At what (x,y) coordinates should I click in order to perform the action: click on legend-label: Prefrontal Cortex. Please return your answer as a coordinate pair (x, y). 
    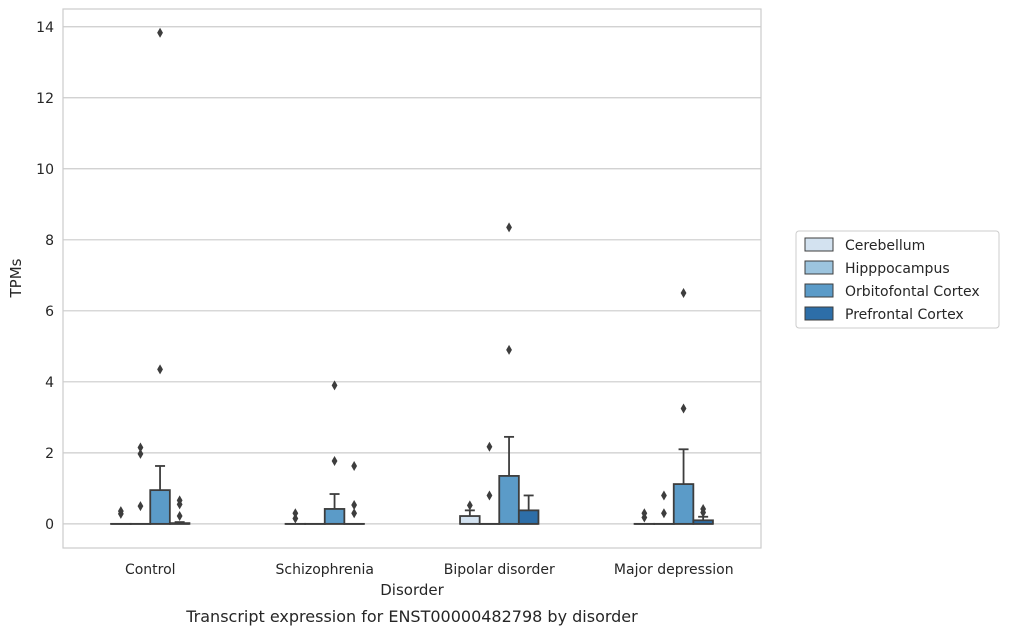
    Looking at the image, I should click on (904, 315).